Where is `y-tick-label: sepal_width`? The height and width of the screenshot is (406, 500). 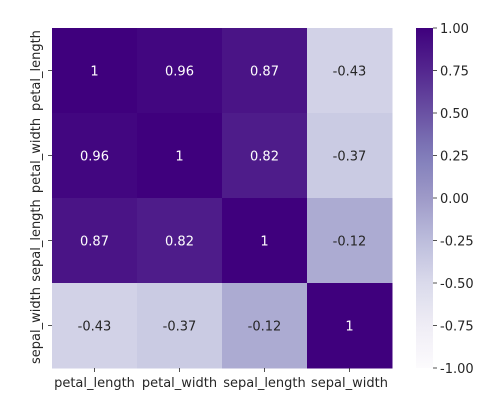 y-tick-label: sepal_width is located at coordinates (36, 325).